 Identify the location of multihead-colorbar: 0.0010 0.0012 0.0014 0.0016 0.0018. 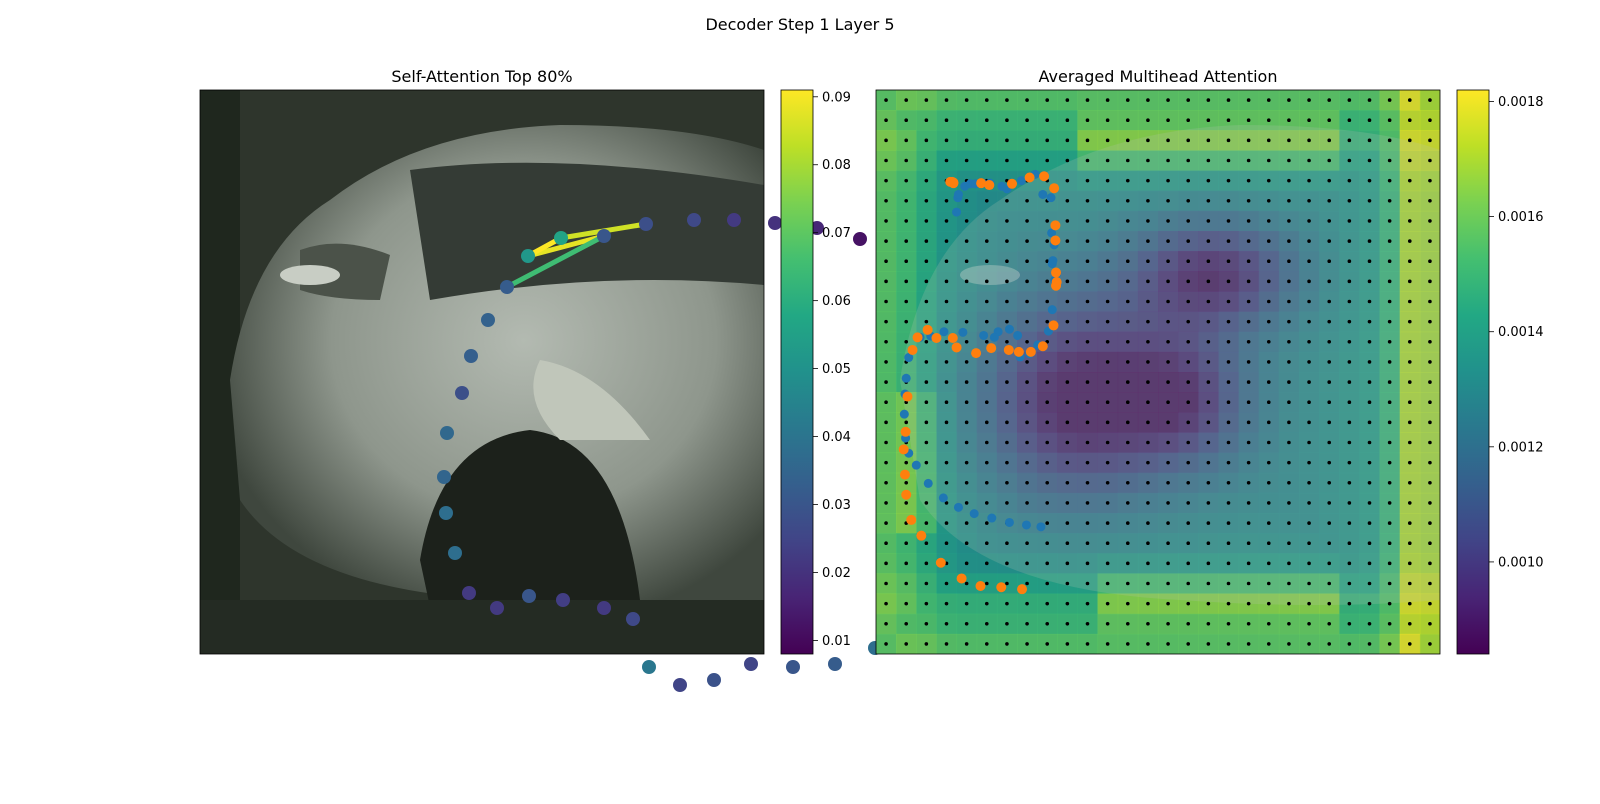
(1500, 372).